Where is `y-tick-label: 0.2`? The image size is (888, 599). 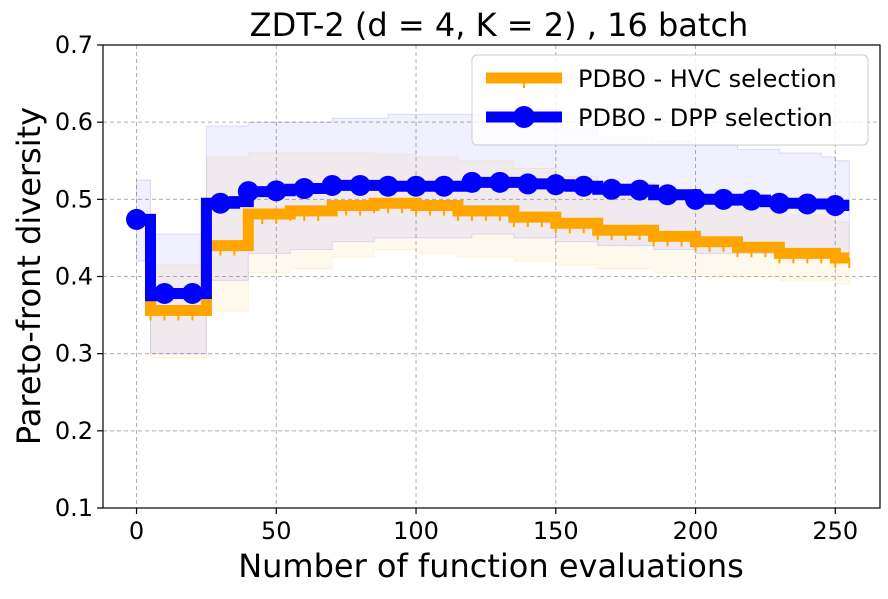 y-tick-label: 0.2 is located at coordinates (74, 431).